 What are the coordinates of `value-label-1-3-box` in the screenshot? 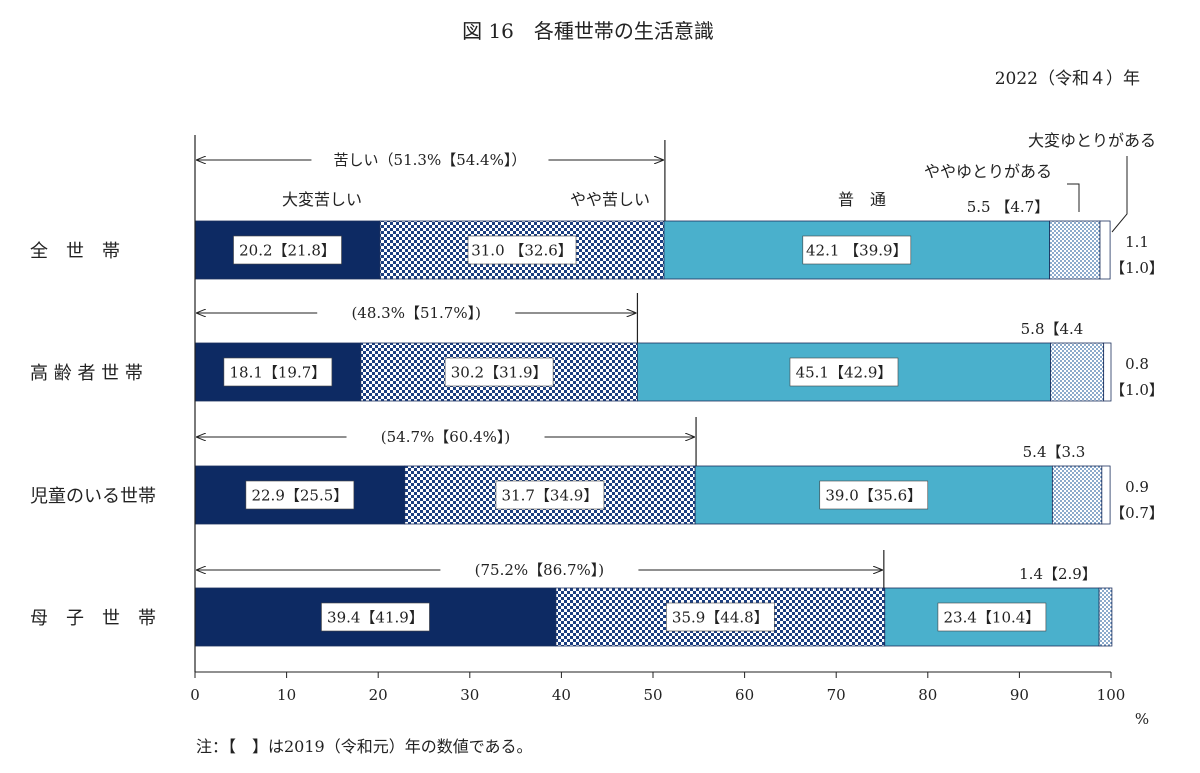 It's located at (720, 617).